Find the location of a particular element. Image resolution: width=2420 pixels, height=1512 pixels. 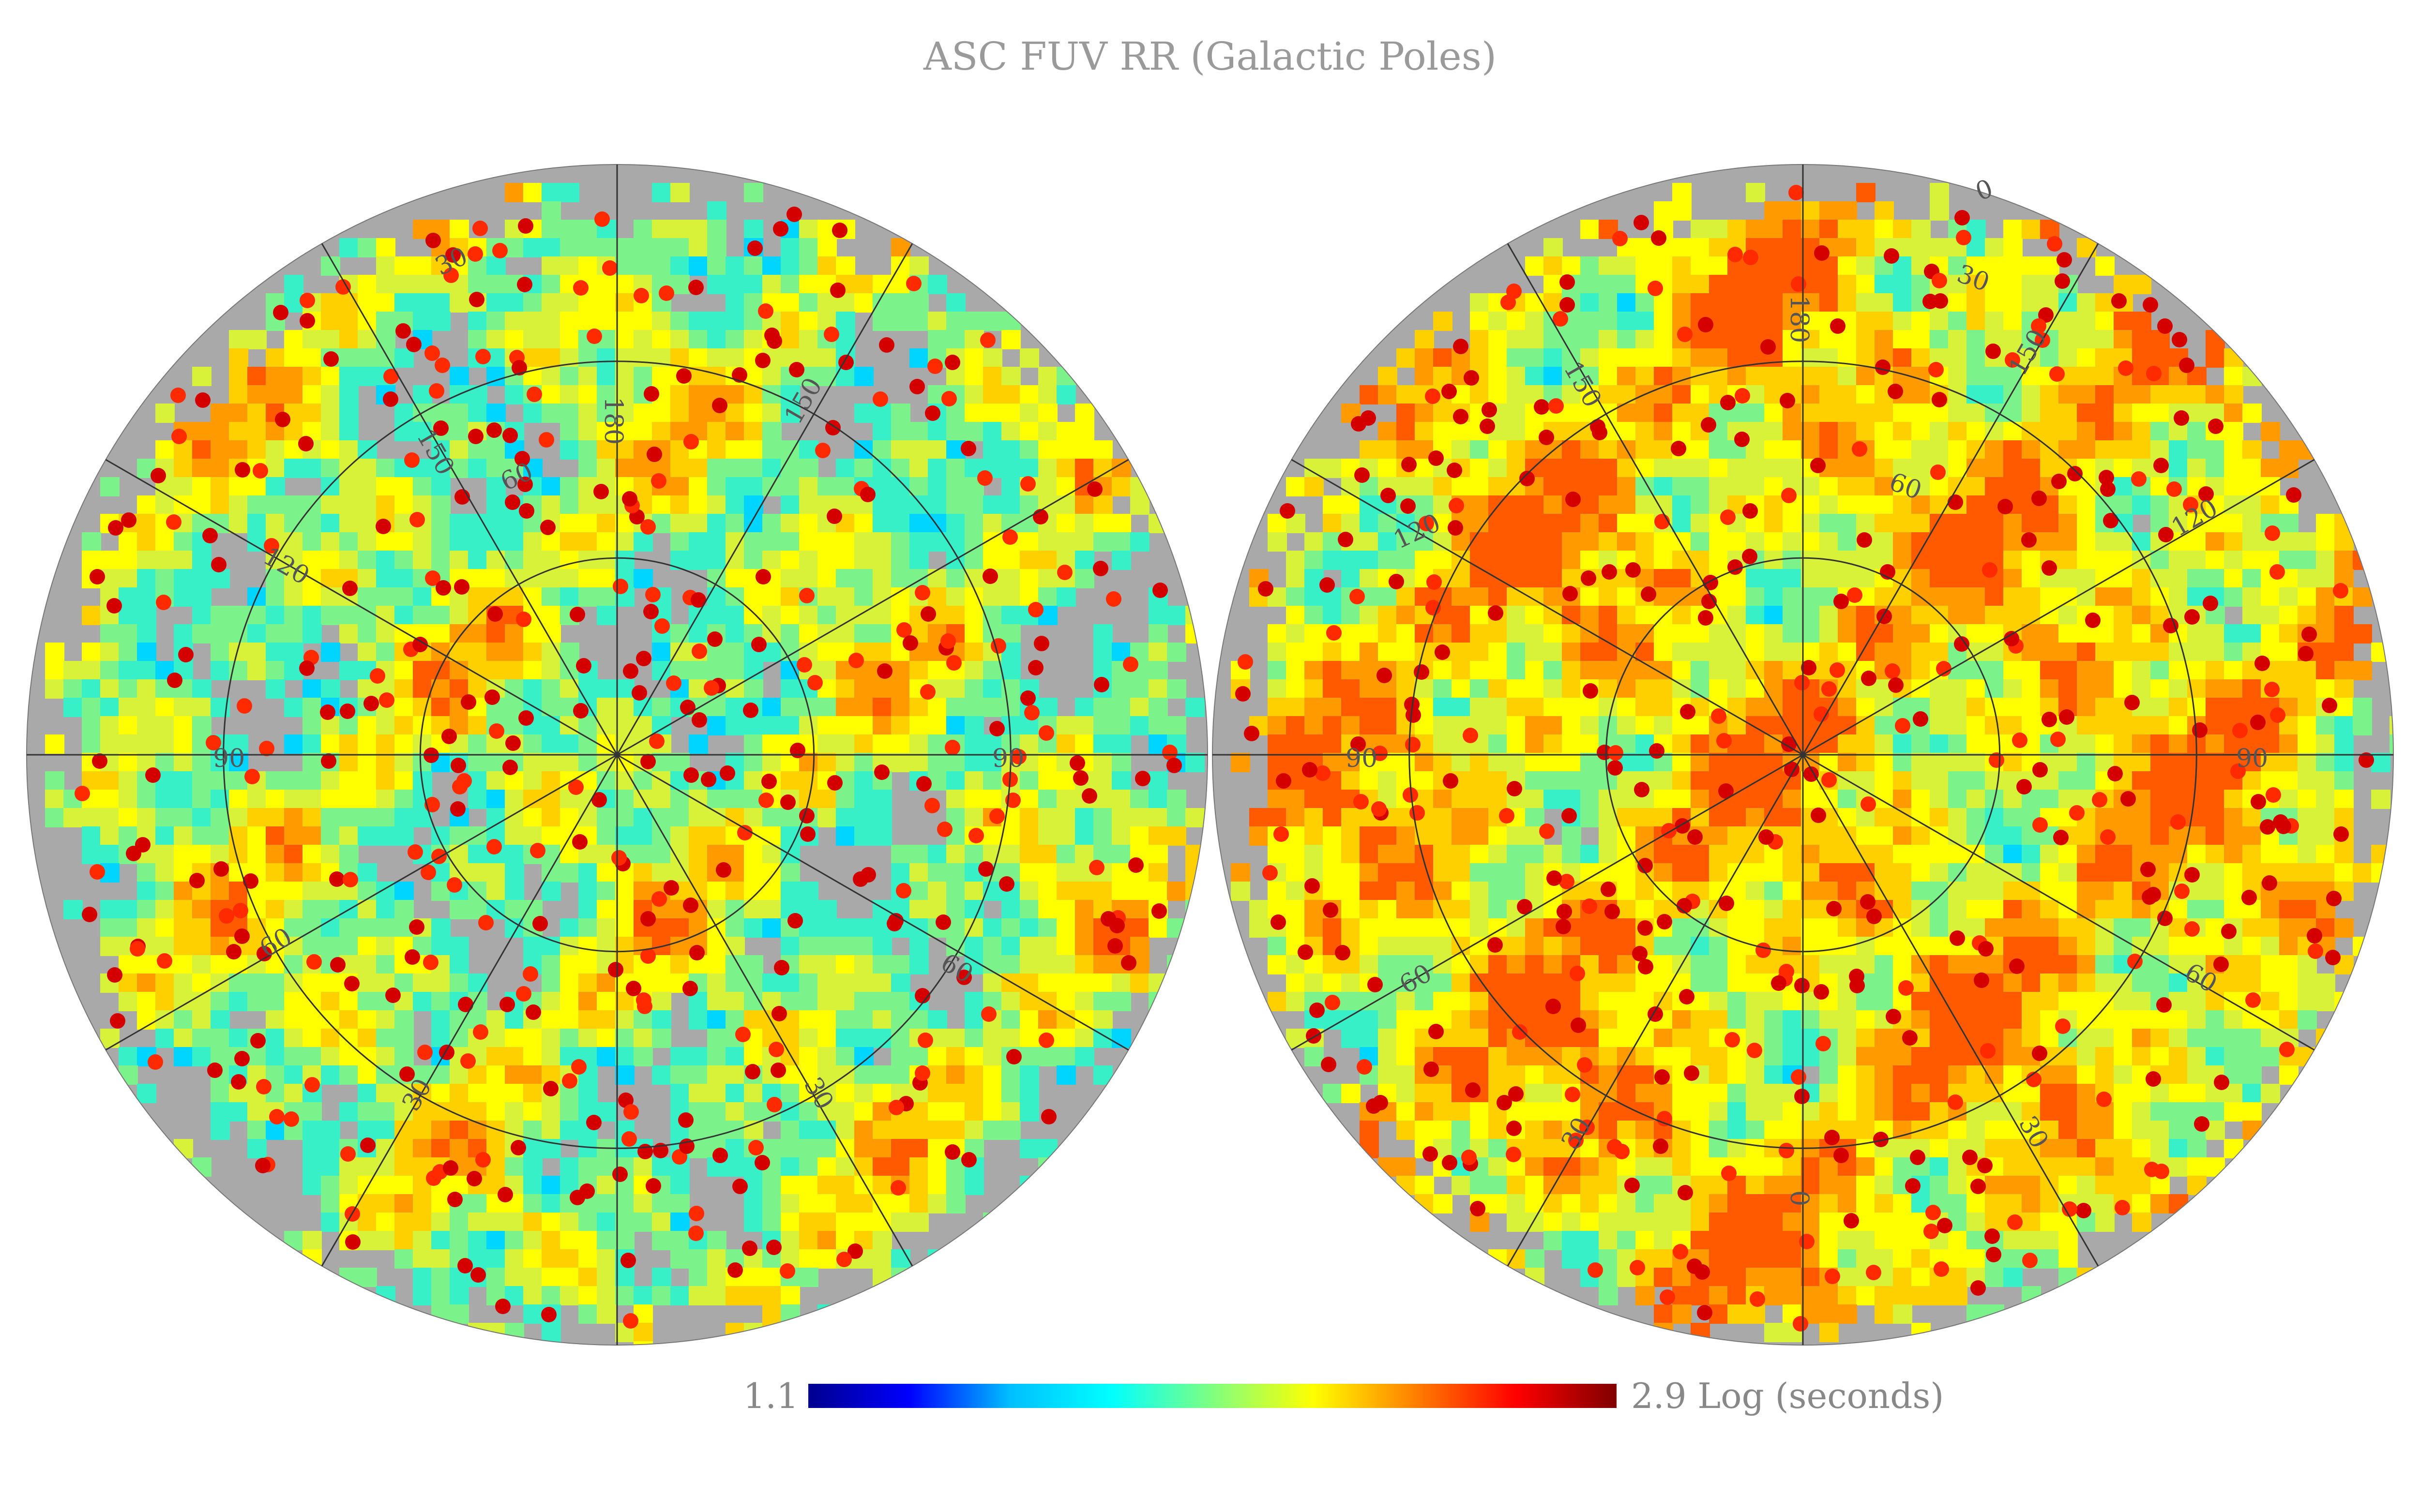

colorbar-unit: Log (seconds) is located at coordinates (1820, 1396).